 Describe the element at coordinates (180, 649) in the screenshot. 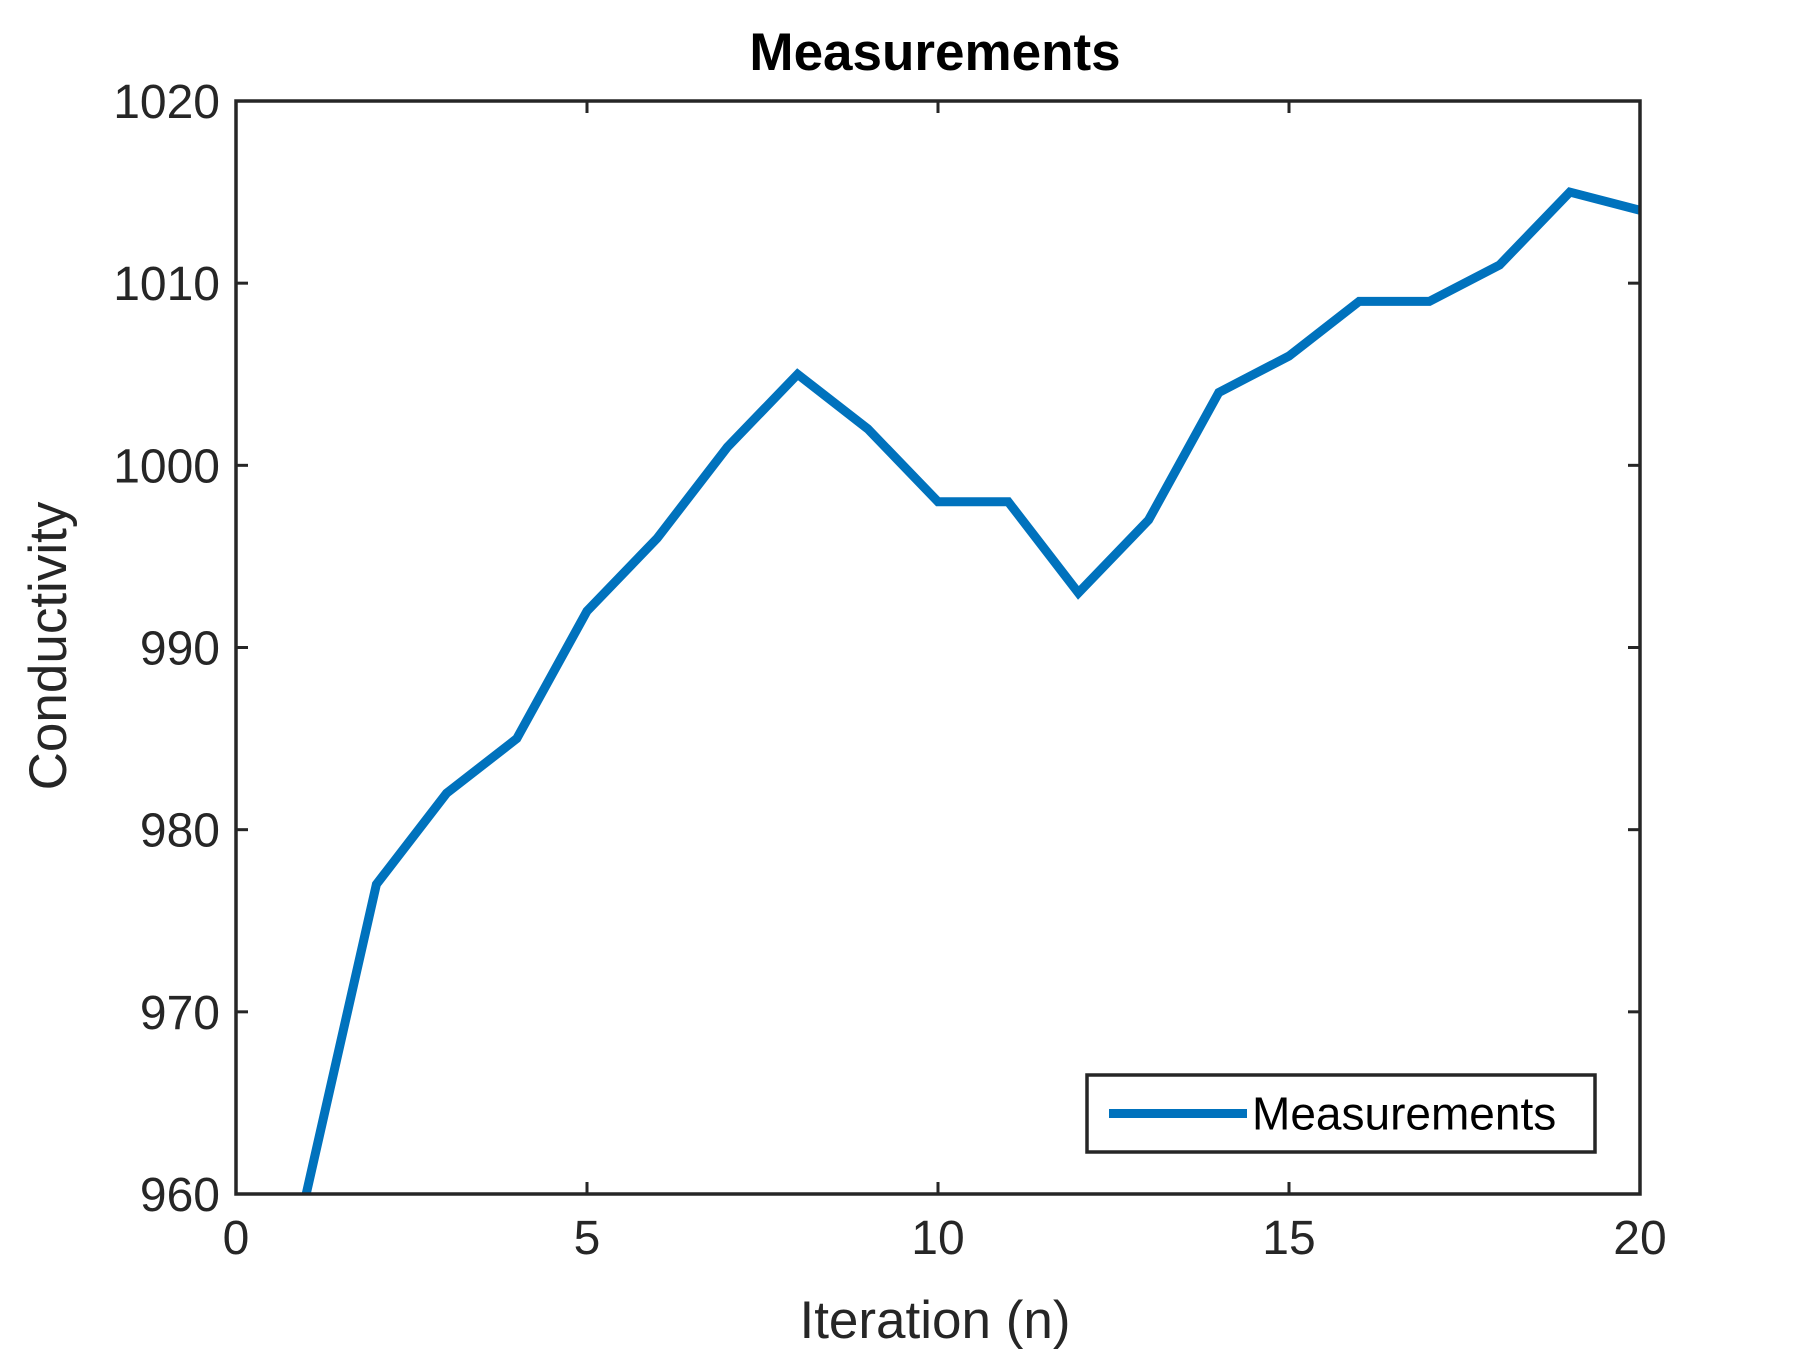

I see `y-tick-label: 990` at that location.